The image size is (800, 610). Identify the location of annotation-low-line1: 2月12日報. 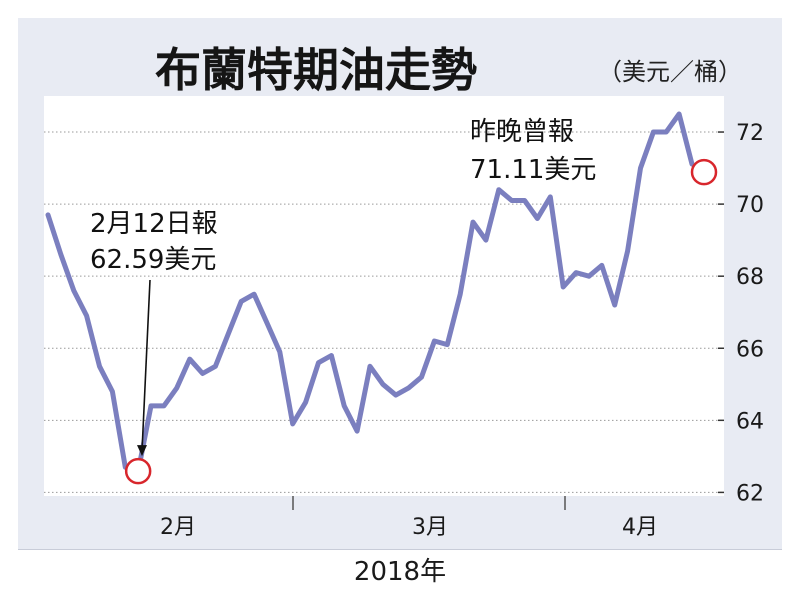
(154, 224).